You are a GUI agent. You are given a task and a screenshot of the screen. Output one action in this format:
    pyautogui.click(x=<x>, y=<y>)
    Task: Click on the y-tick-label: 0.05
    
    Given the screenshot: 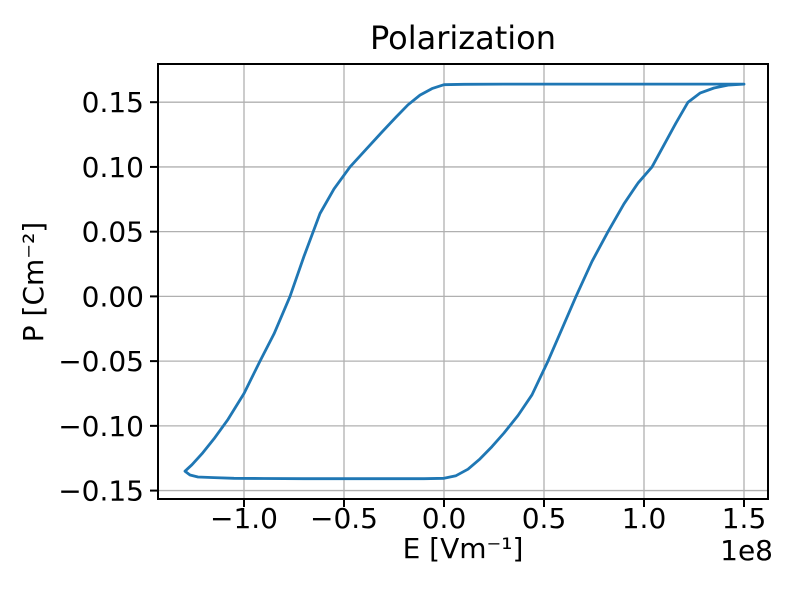 What is the action you would take?
    pyautogui.click(x=113, y=232)
    